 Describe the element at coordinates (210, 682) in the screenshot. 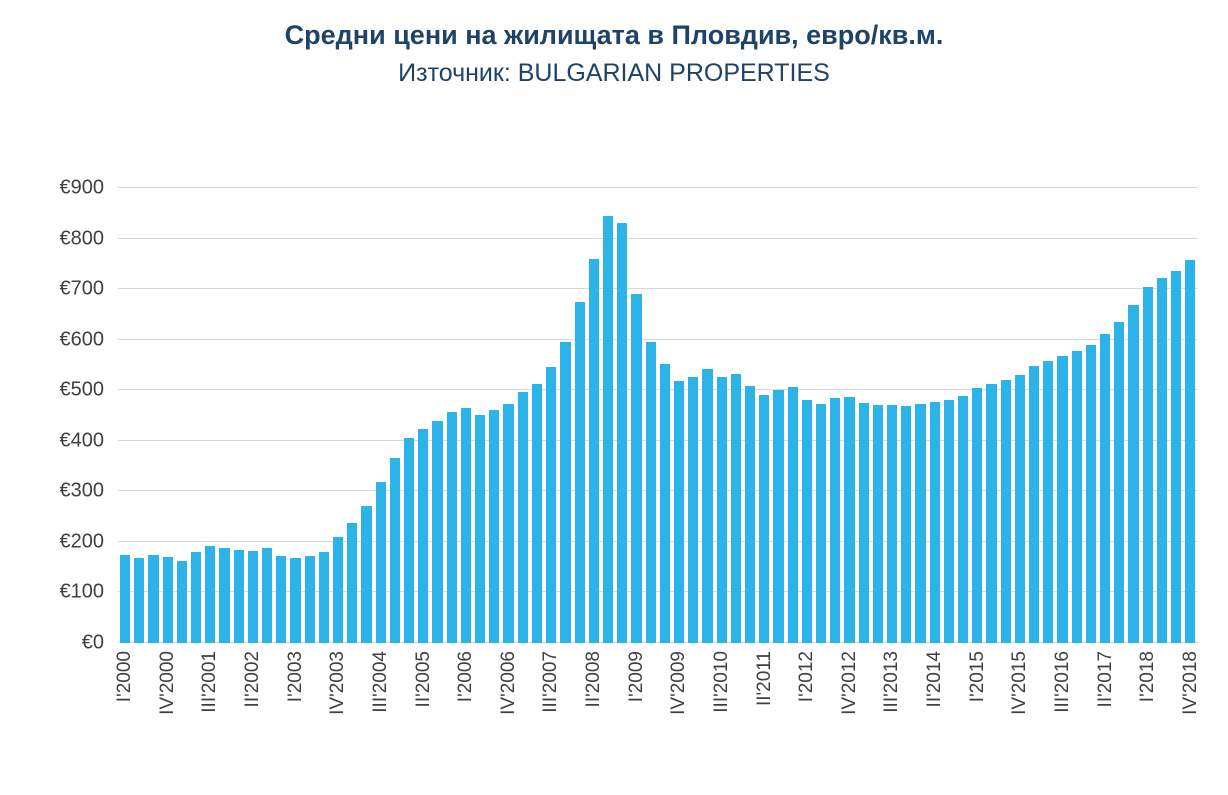

I see `x-tick-label: III'2001` at that location.